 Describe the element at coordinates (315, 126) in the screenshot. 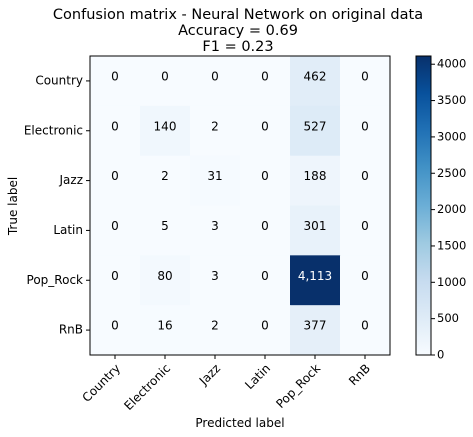

I see `cell-value-label: 527` at that location.